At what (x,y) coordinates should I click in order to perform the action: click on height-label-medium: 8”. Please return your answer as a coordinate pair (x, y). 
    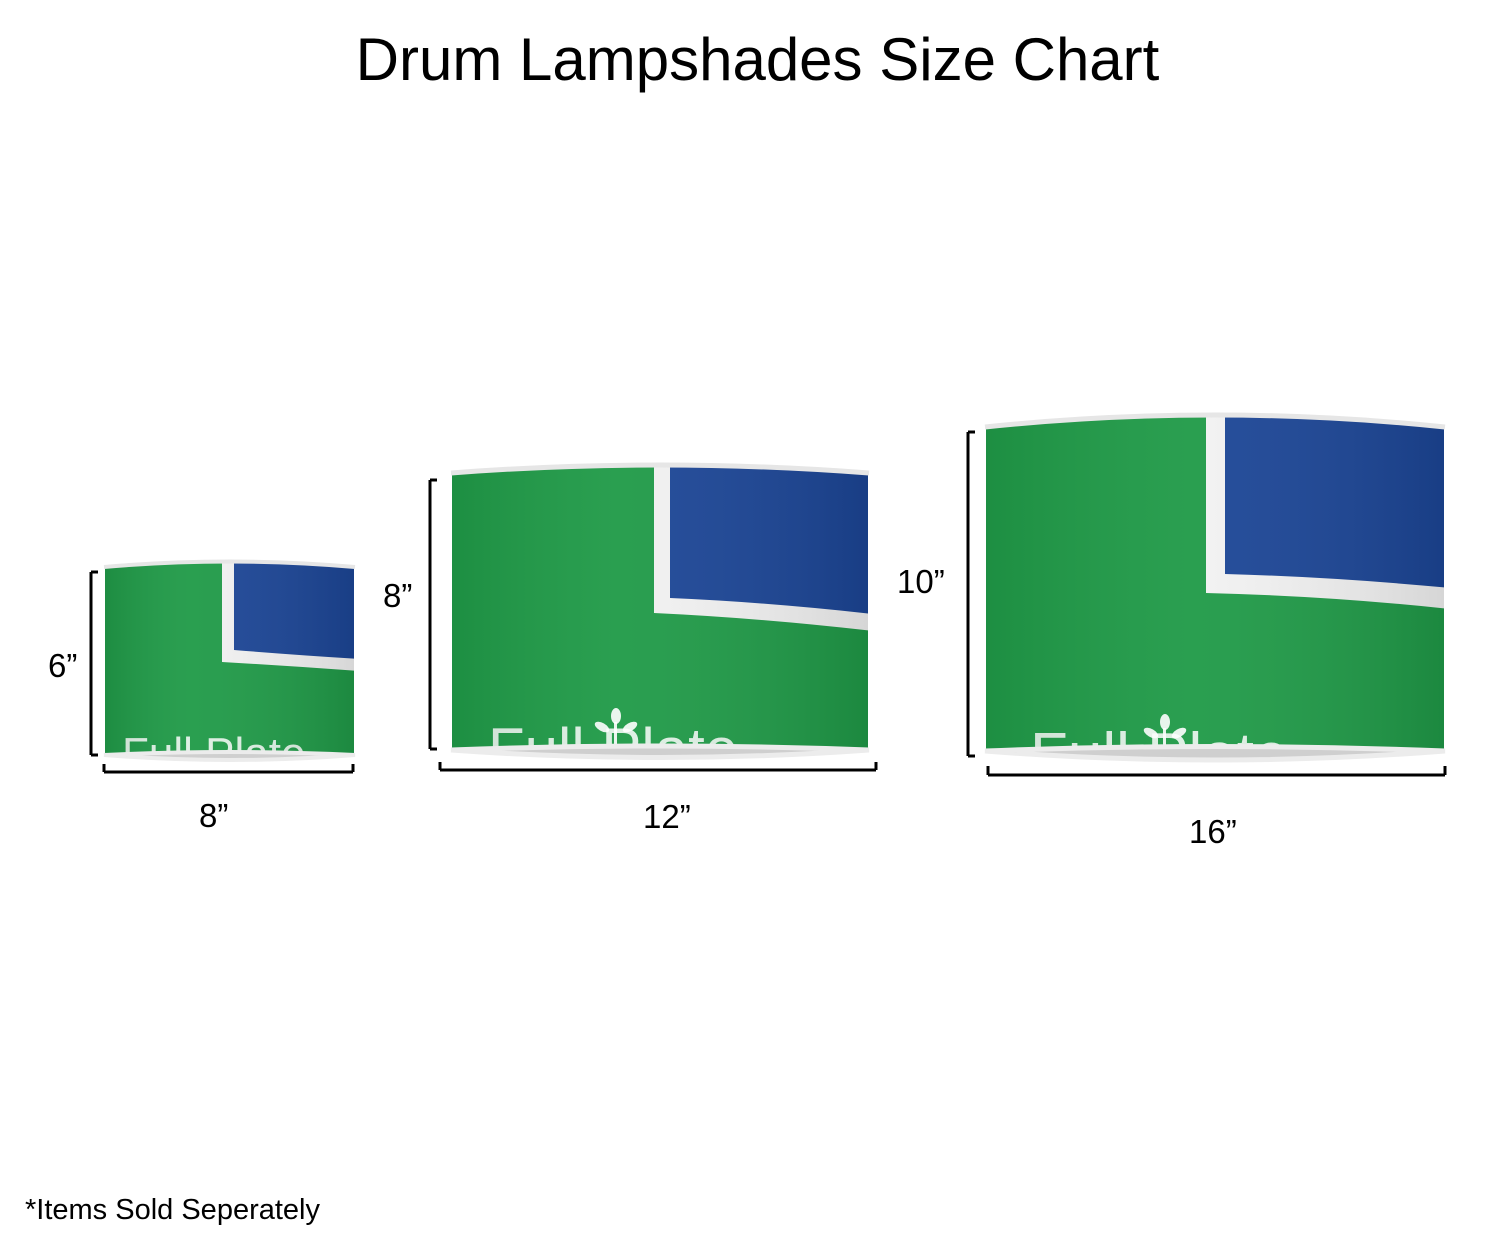
    Looking at the image, I should click on (398, 595).